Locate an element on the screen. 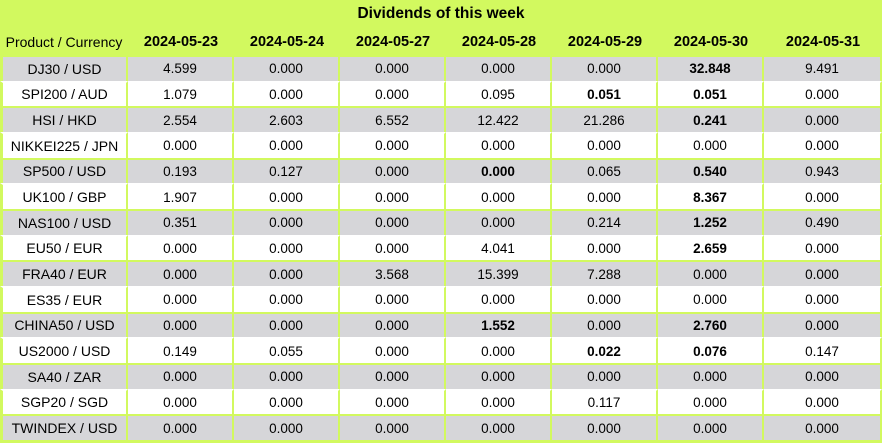 This screenshot has height=443, width=882. column-header-date: 2024-05-28 is located at coordinates (499, 41).